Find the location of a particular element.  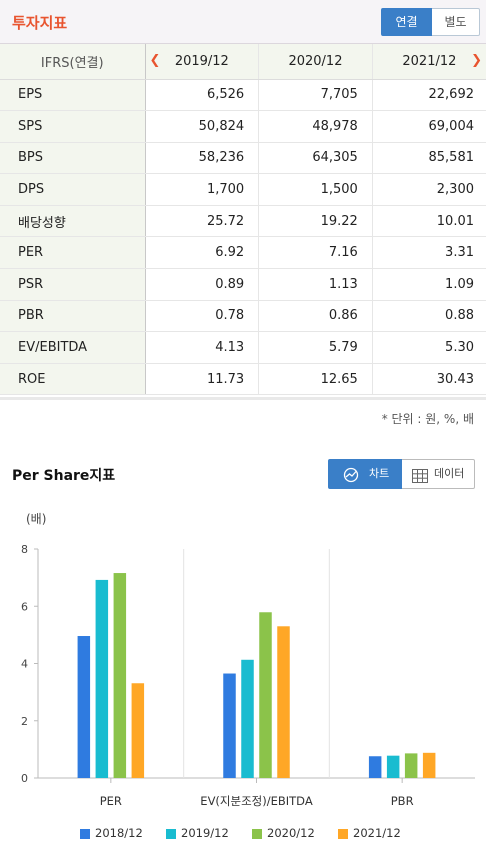

table-cell: 50,824 is located at coordinates (202, 126).